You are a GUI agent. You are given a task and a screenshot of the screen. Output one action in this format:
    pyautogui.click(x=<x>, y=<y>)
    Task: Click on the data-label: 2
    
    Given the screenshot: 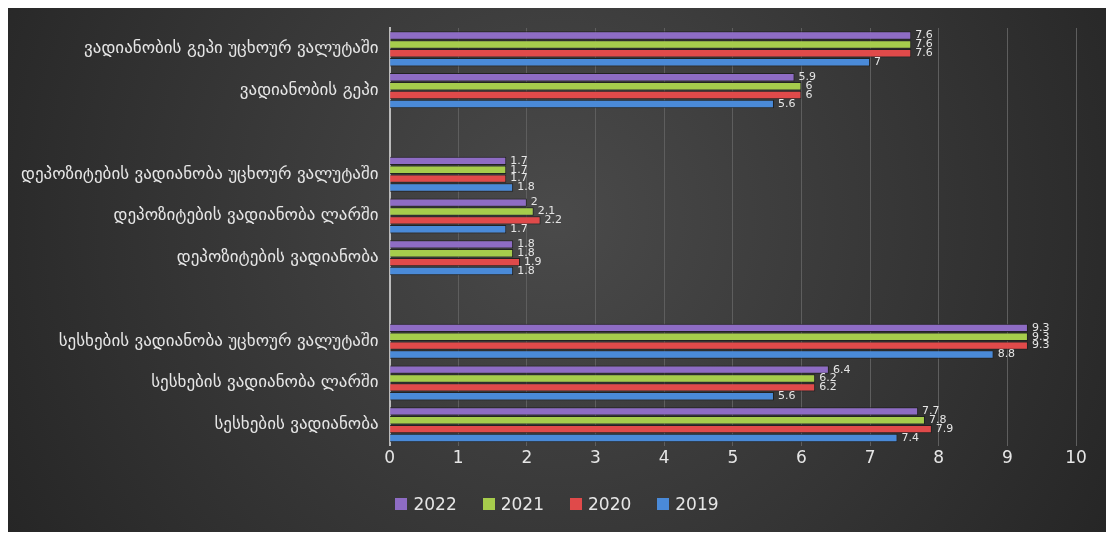 What is the action you would take?
    pyautogui.click(x=534, y=202)
    